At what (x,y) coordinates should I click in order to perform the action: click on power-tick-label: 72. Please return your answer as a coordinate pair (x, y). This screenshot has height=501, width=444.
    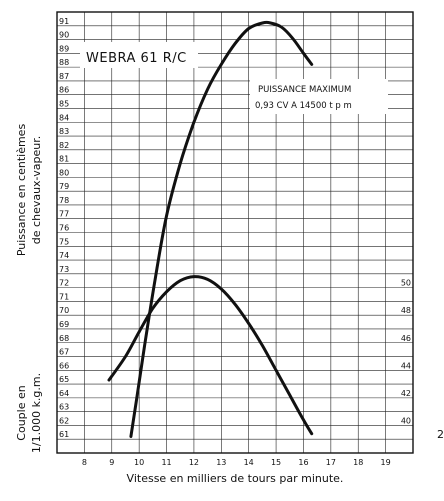
    Looking at the image, I should click on (64, 283).